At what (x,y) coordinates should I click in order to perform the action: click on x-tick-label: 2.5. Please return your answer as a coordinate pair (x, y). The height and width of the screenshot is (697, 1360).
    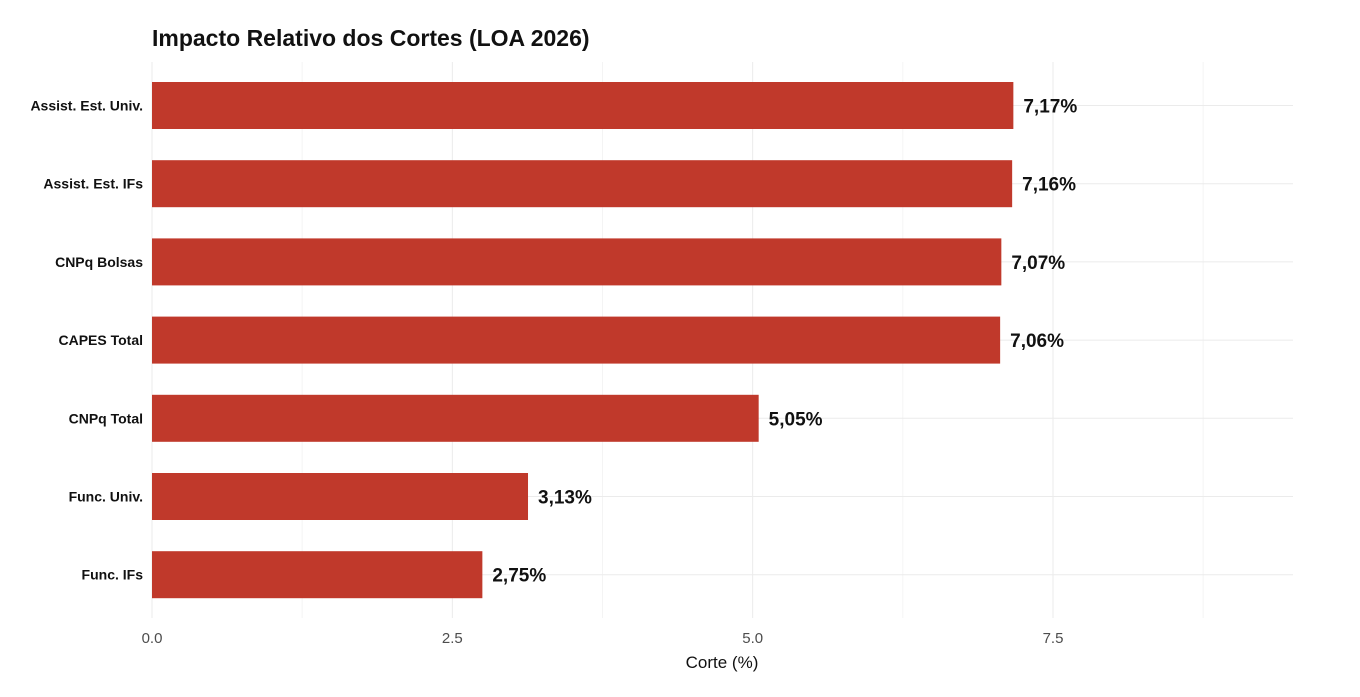
    Looking at the image, I should click on (452, 638).